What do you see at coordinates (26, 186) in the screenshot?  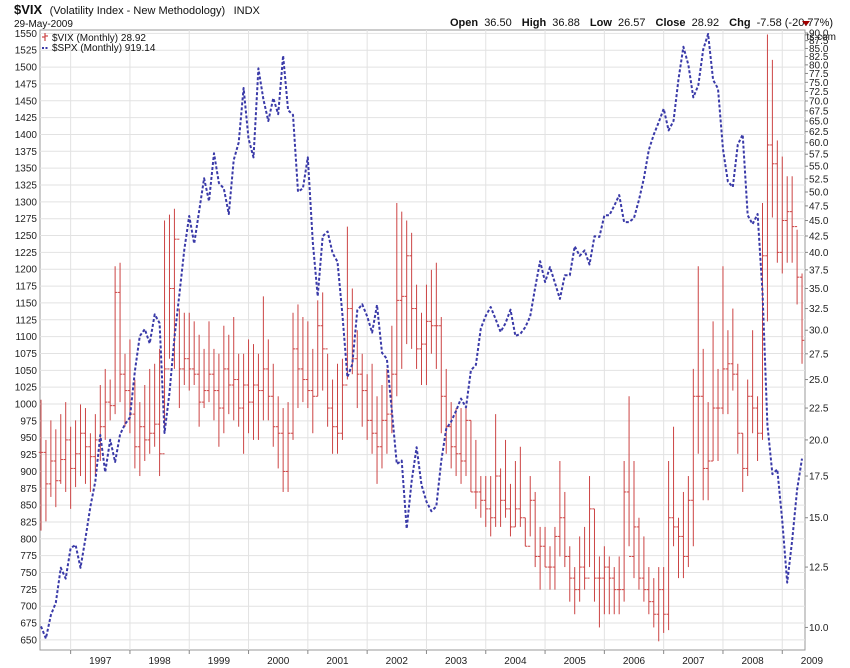 I see `left-tick-label: 1325` at bounding box center [26, 186].